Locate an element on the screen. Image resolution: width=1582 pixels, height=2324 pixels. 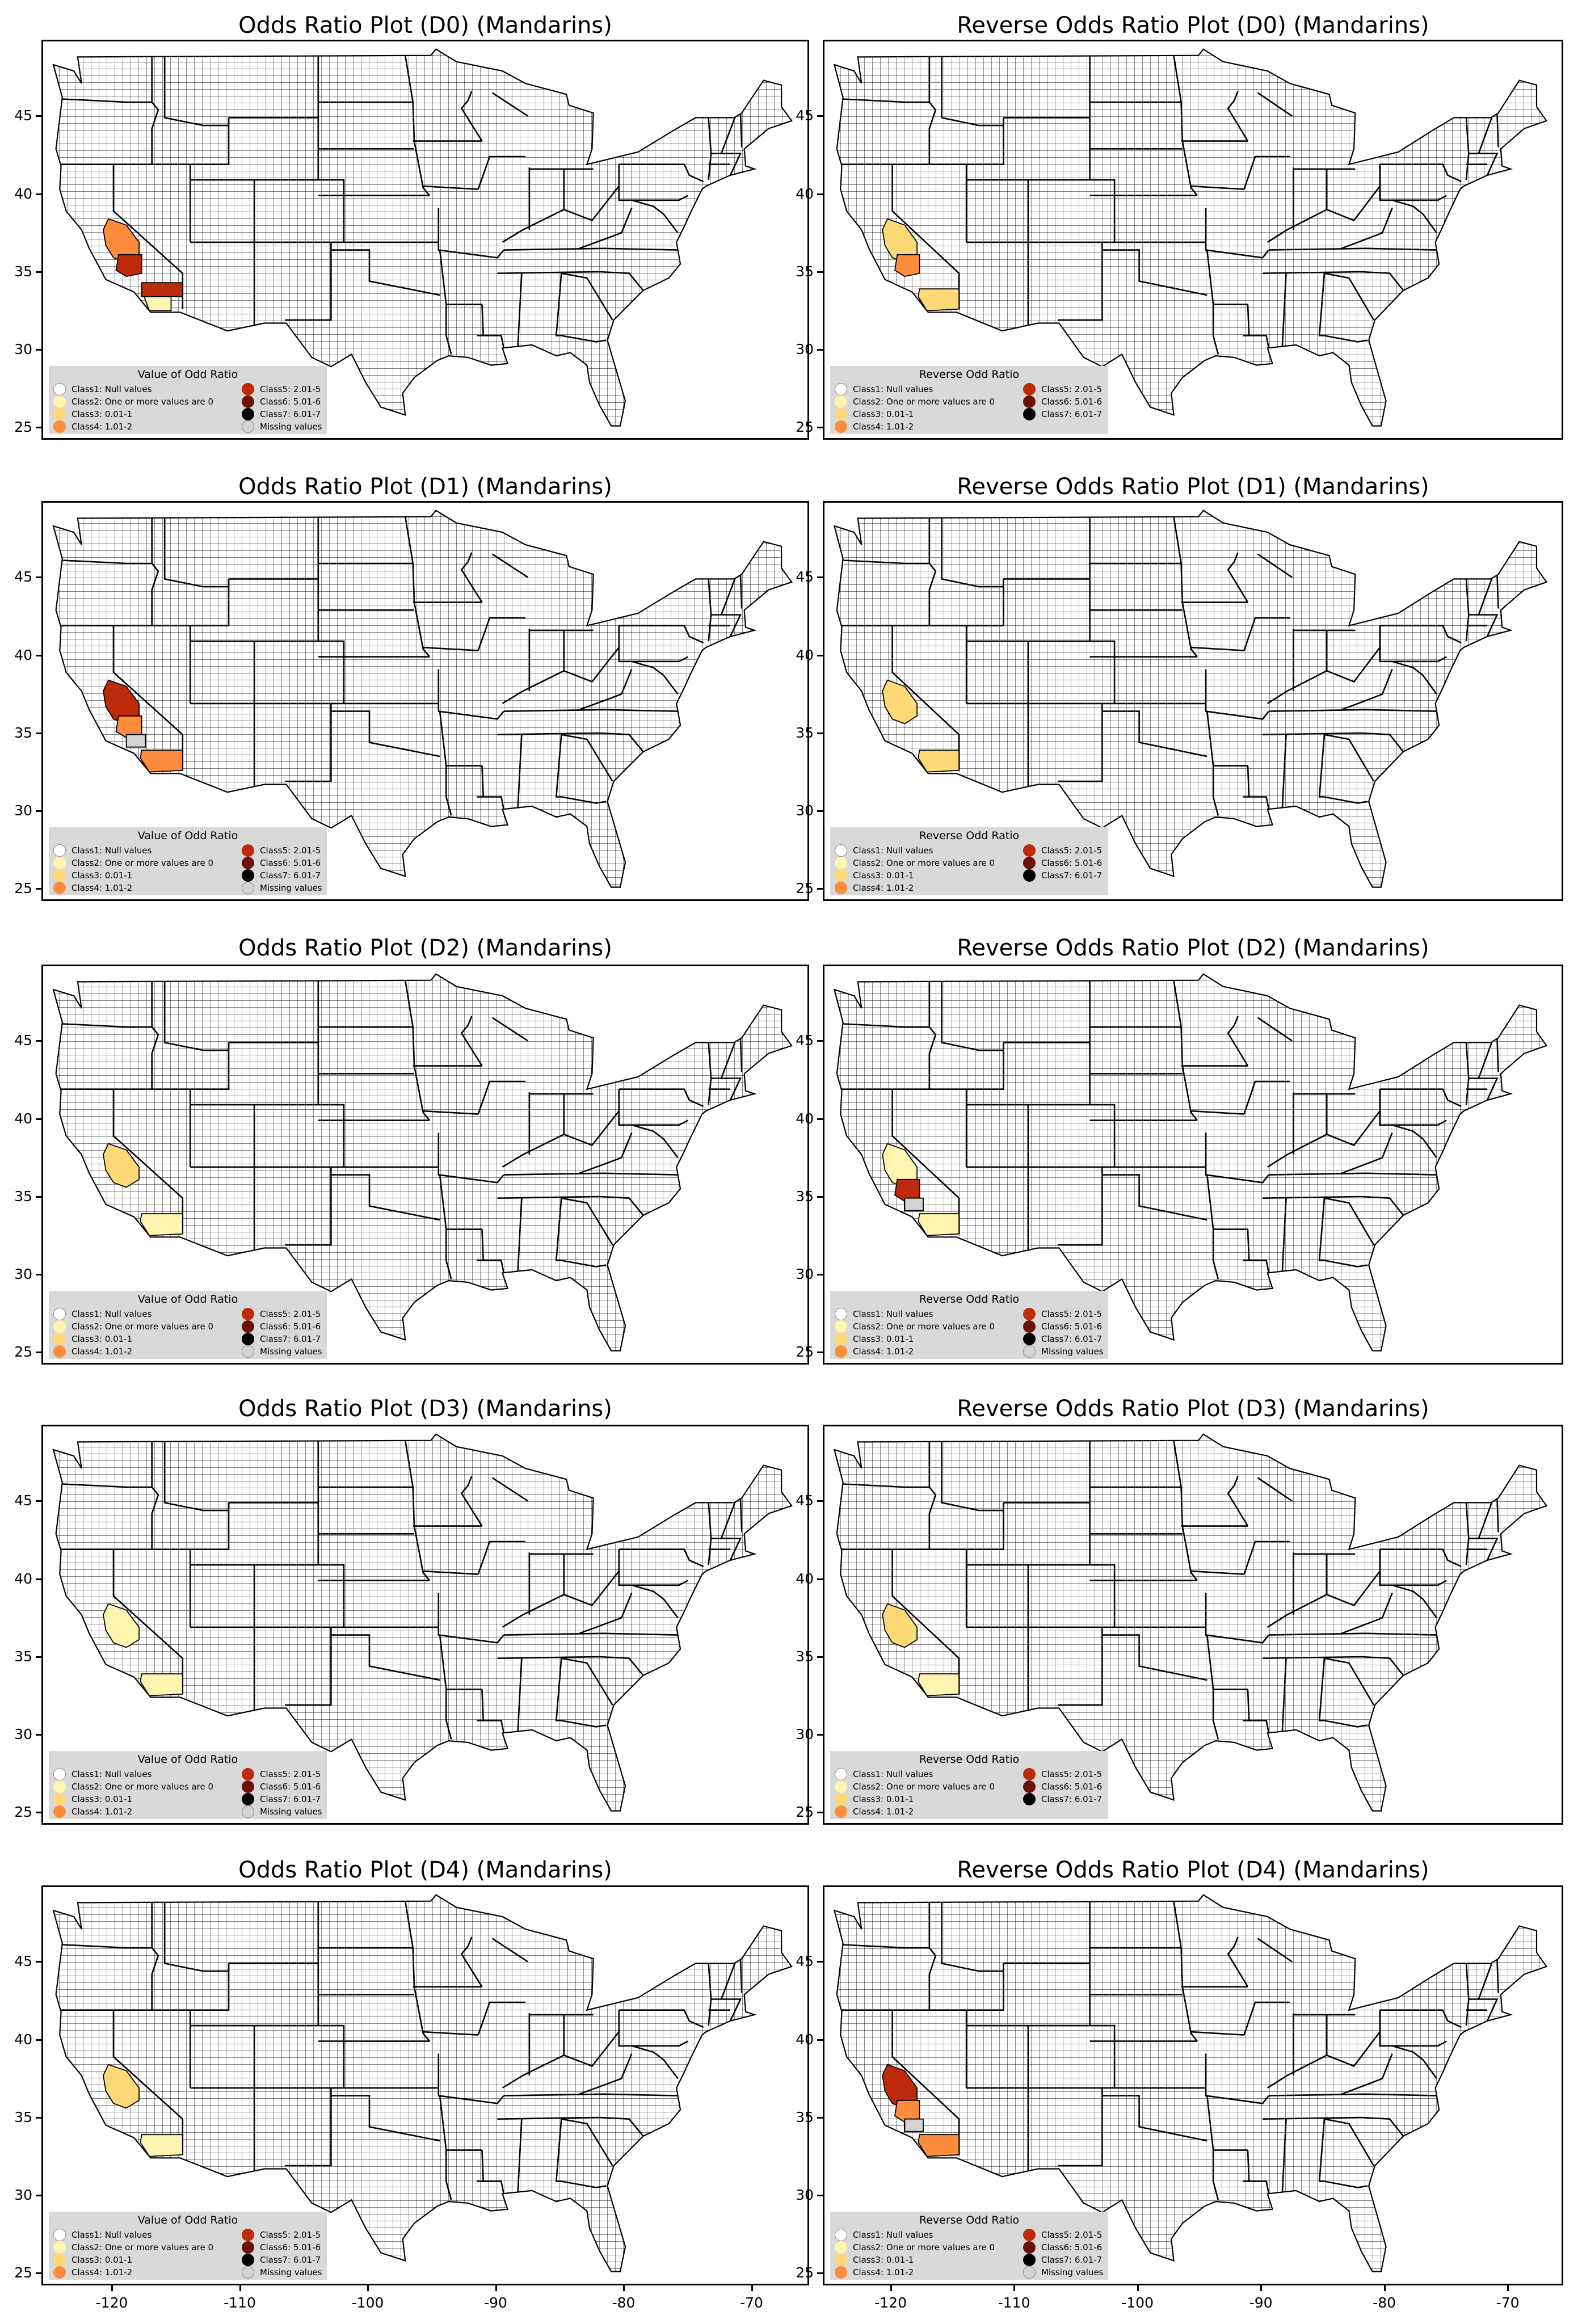
legend-title: Reverse Odd Ratio is located at coordinates (969, 1299).